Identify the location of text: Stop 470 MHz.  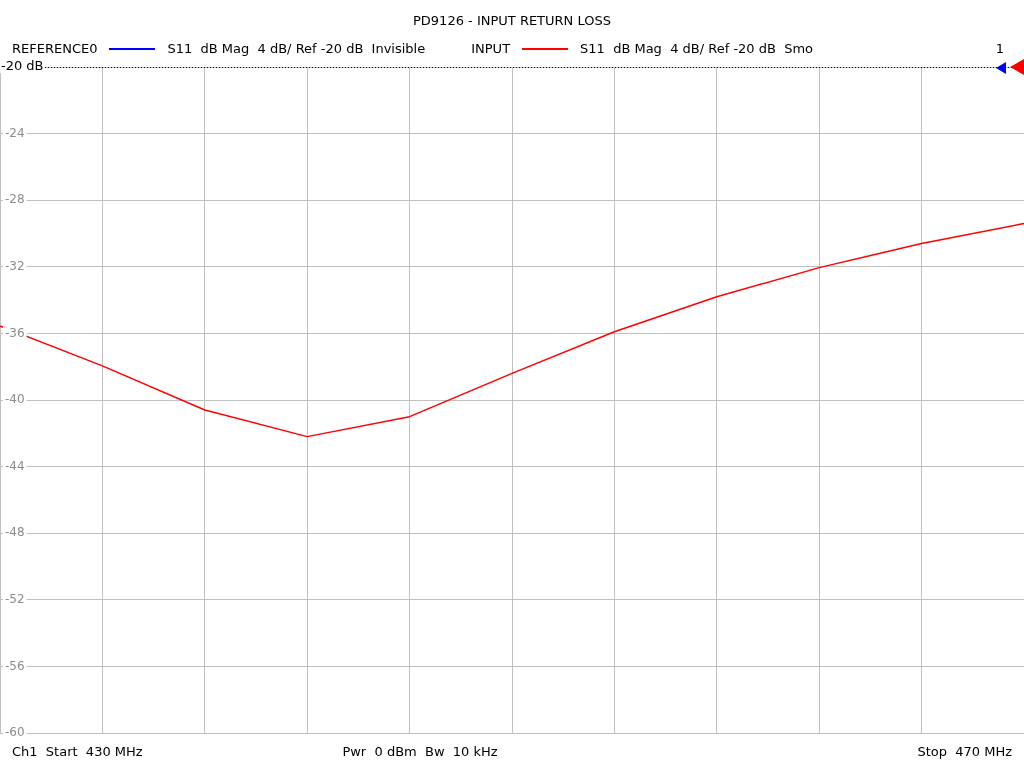
(964, 752).